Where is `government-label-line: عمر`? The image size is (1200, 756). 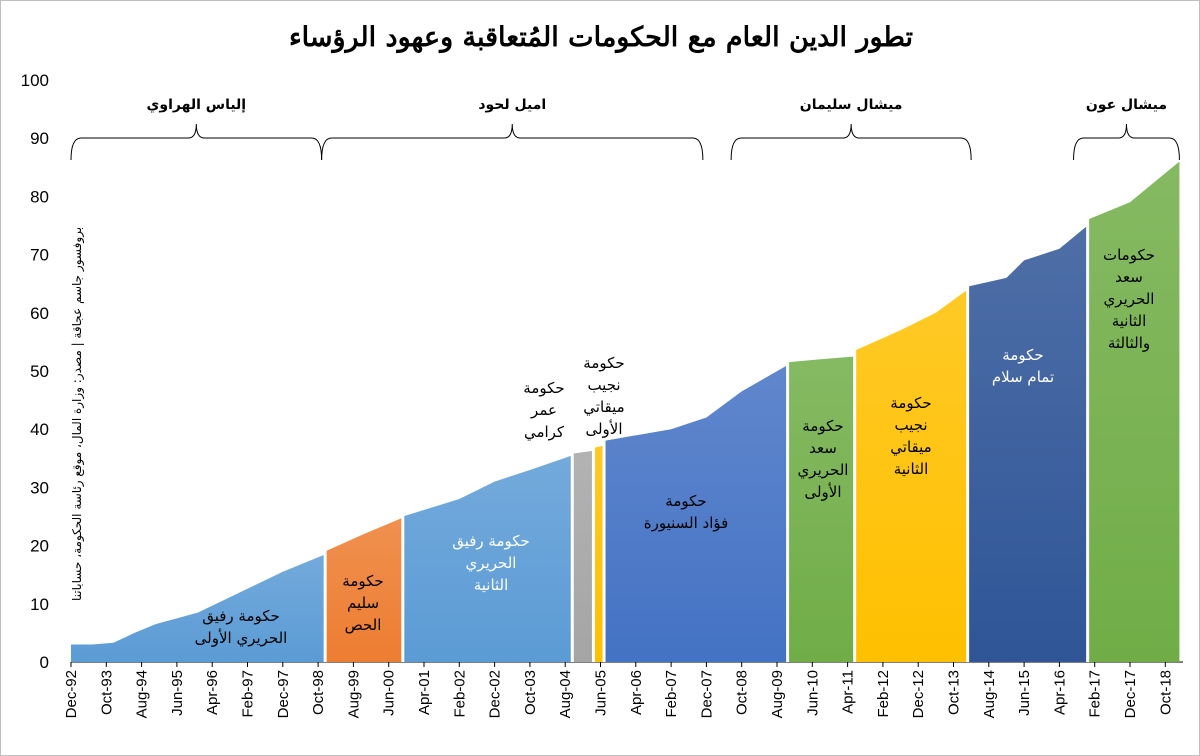 government-label-line: عمر is located at coordinates (543, 410).